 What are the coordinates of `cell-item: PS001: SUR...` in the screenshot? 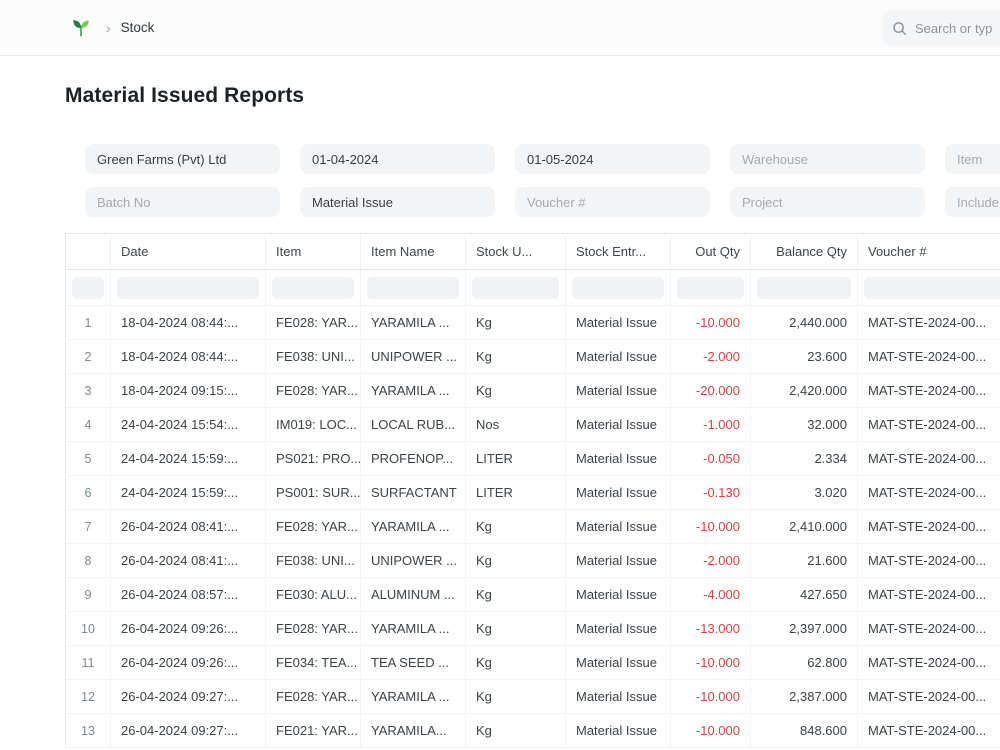 It's located at (313, 492).